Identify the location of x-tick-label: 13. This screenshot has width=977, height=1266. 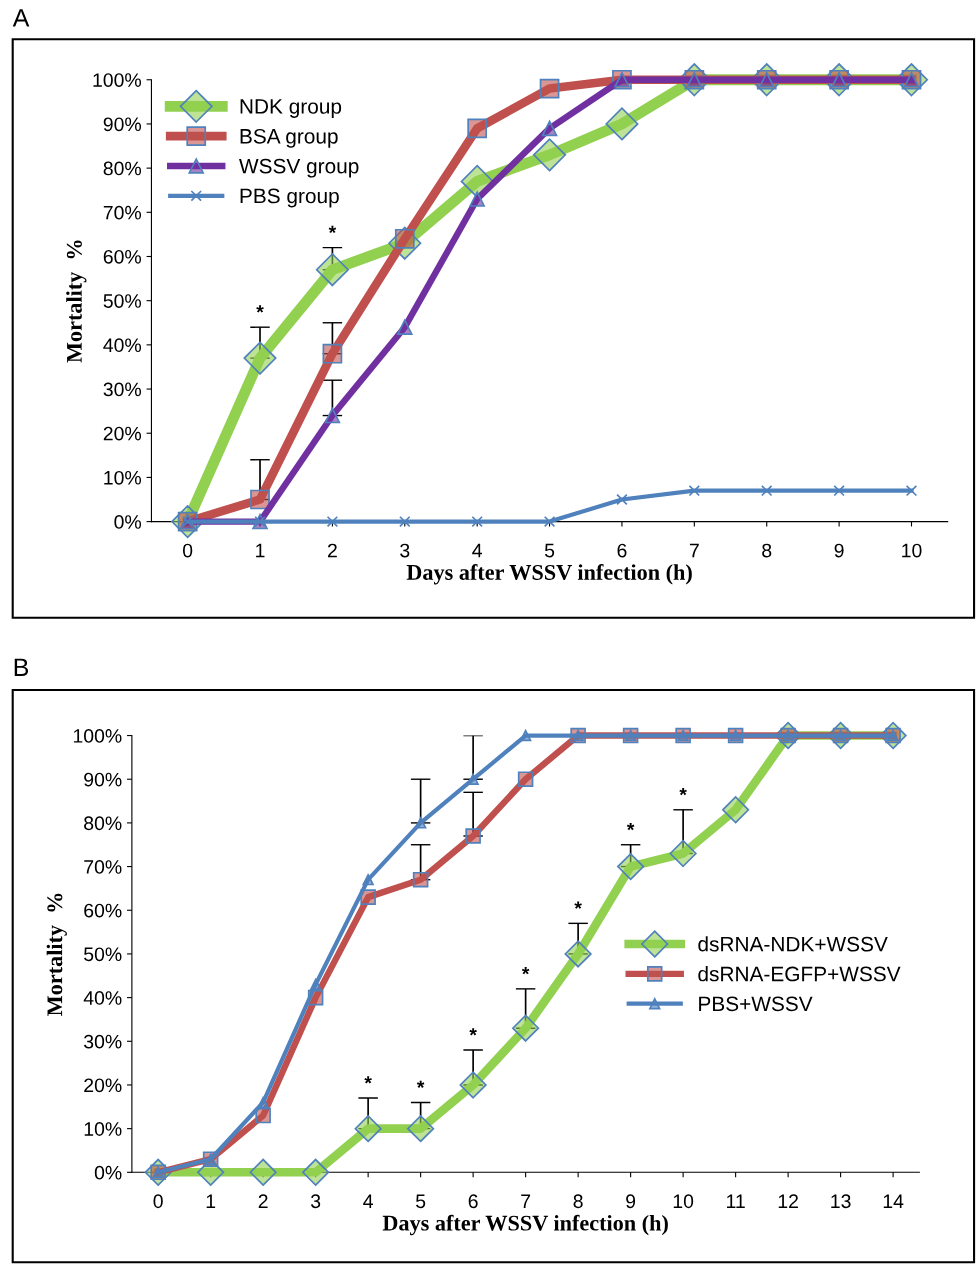
(841, 1201).